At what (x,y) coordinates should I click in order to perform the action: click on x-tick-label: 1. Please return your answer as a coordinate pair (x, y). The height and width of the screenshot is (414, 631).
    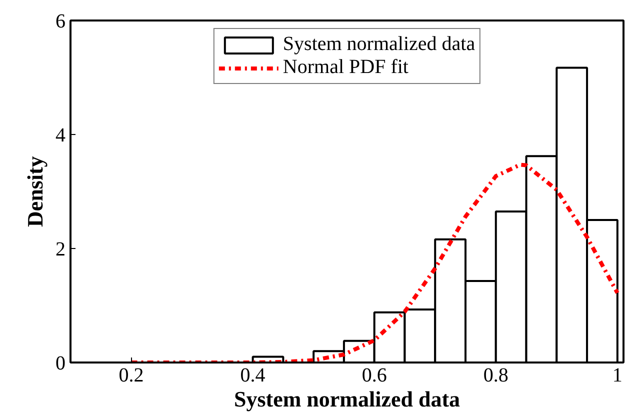
    Looking at the image, I should click on (617, 375).